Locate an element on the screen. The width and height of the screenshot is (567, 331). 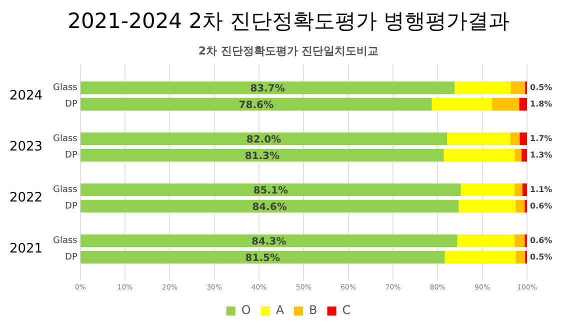
chart-title: 2021-2024 2차 진단정확도평가 병행평가결과 is located at coordinates (289, 21).